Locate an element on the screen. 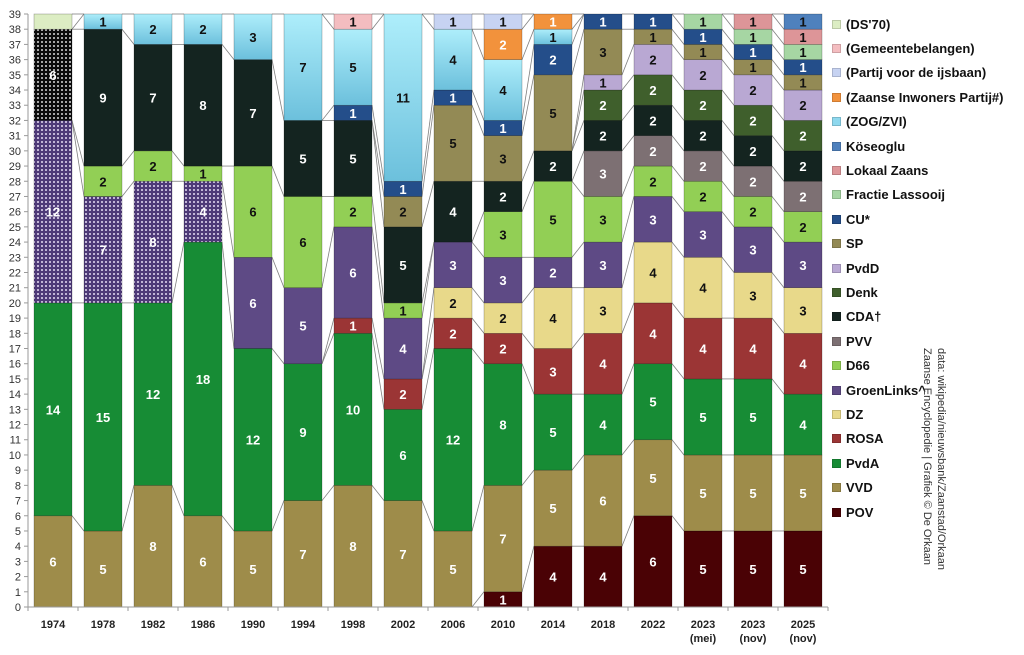  legend-label: Köseoglu is located at coordinates (876, 146).